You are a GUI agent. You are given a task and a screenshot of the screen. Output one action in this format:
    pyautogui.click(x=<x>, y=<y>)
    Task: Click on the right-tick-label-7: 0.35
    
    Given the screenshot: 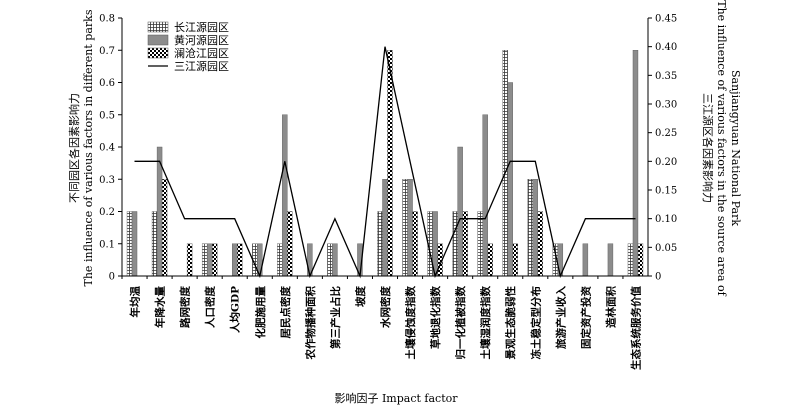 What is the action you would take?
    pyautogui.click(x=666, y=76)
    